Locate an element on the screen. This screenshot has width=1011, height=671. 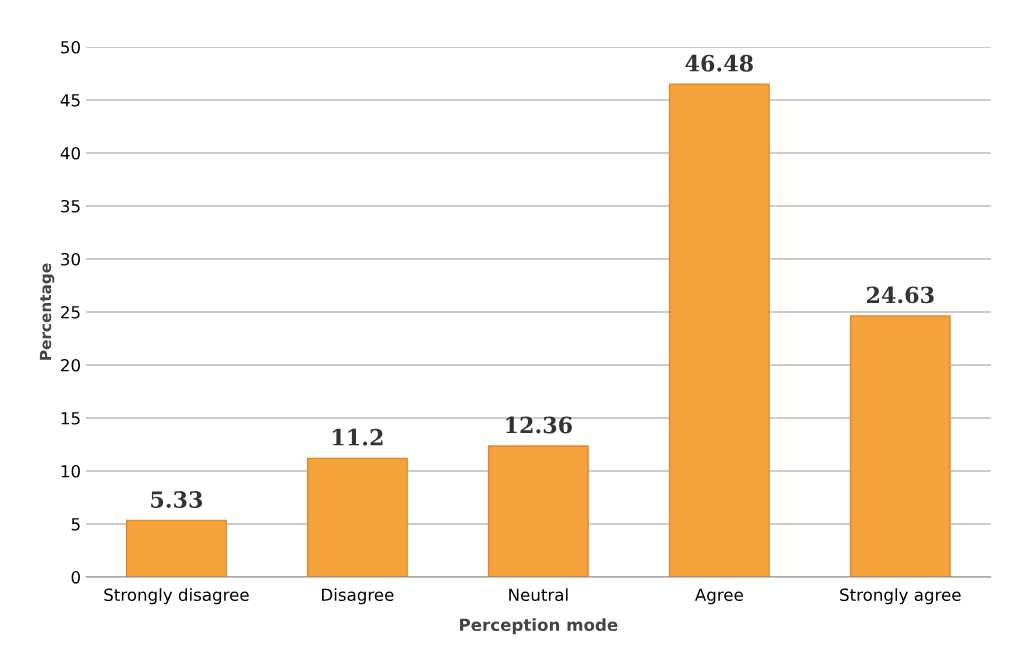
x-tick-label: Strongly disagree is located at coordinates (176, 596).